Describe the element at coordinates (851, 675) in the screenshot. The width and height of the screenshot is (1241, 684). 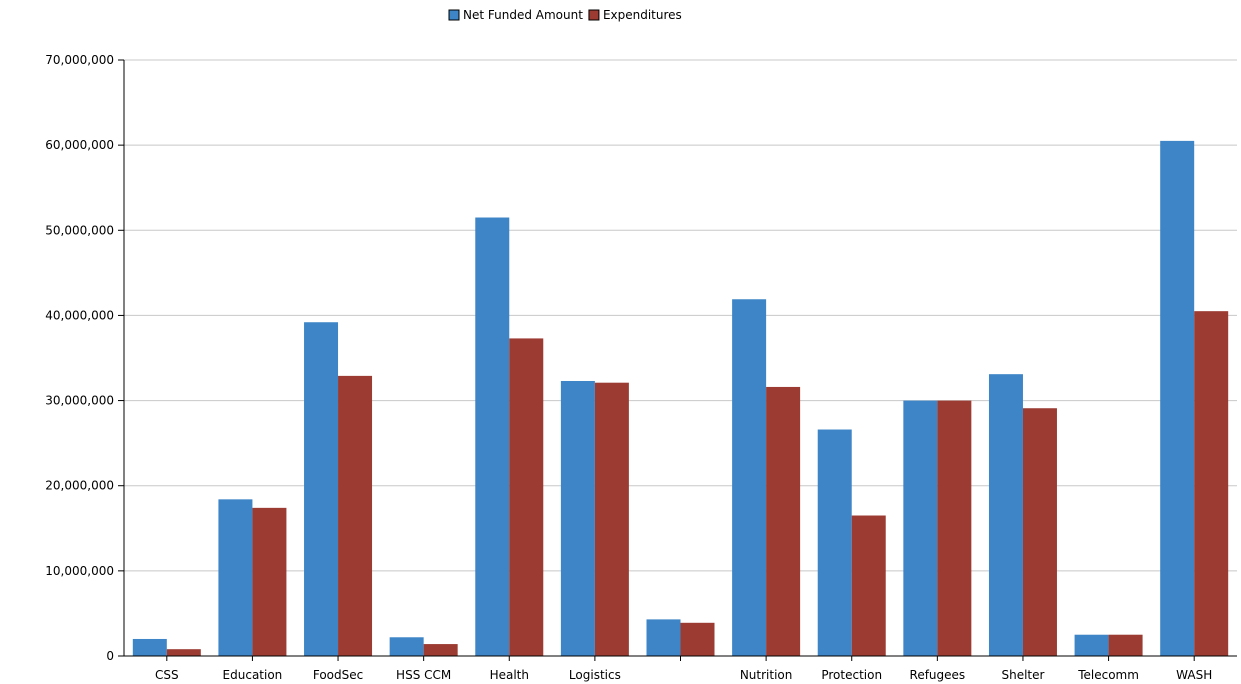
I see `x-tick-label: Protection` at that location.